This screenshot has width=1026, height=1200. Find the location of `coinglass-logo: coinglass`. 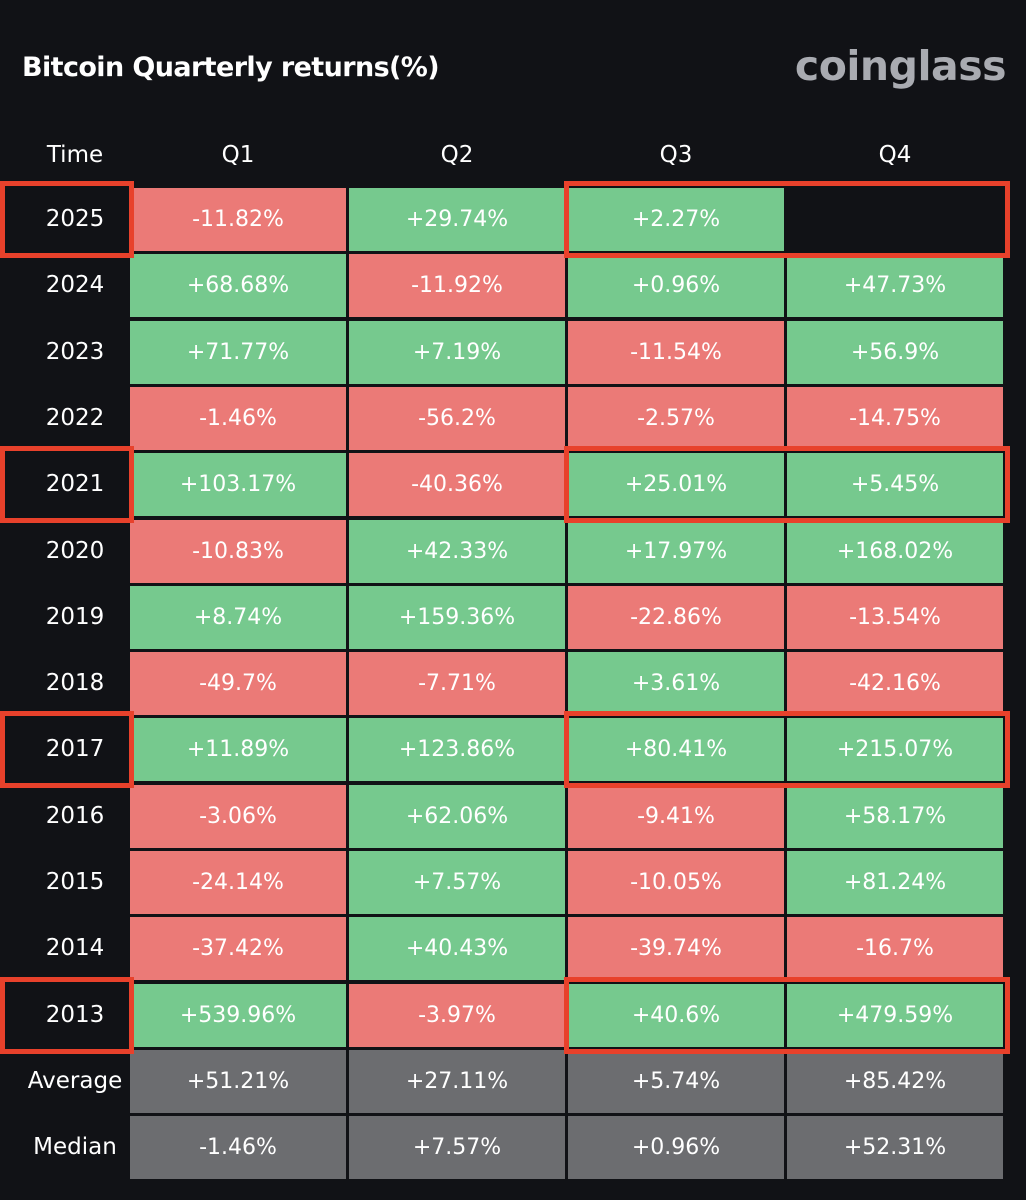

coinglass-logo: coinglass is located at coordinates (900, 66).